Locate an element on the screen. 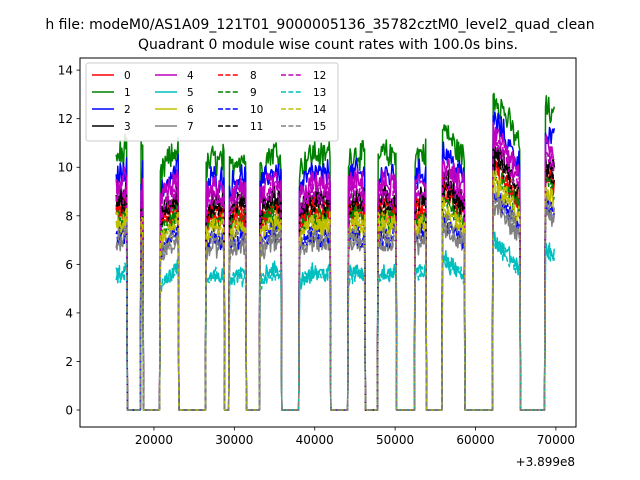 Image resolution: width=640 pixels, height=480 pixels. x-axis: 20000 30000 40000 50000 60000 70000 is located at coordinates (355, 437).